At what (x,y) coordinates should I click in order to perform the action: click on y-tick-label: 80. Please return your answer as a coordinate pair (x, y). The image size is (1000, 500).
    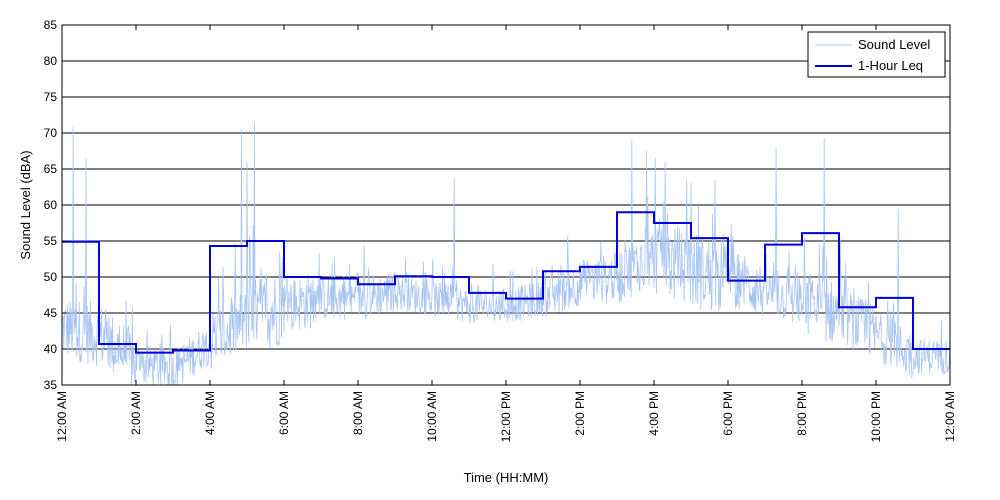
    Looking at the image, I should click on (51, 61).